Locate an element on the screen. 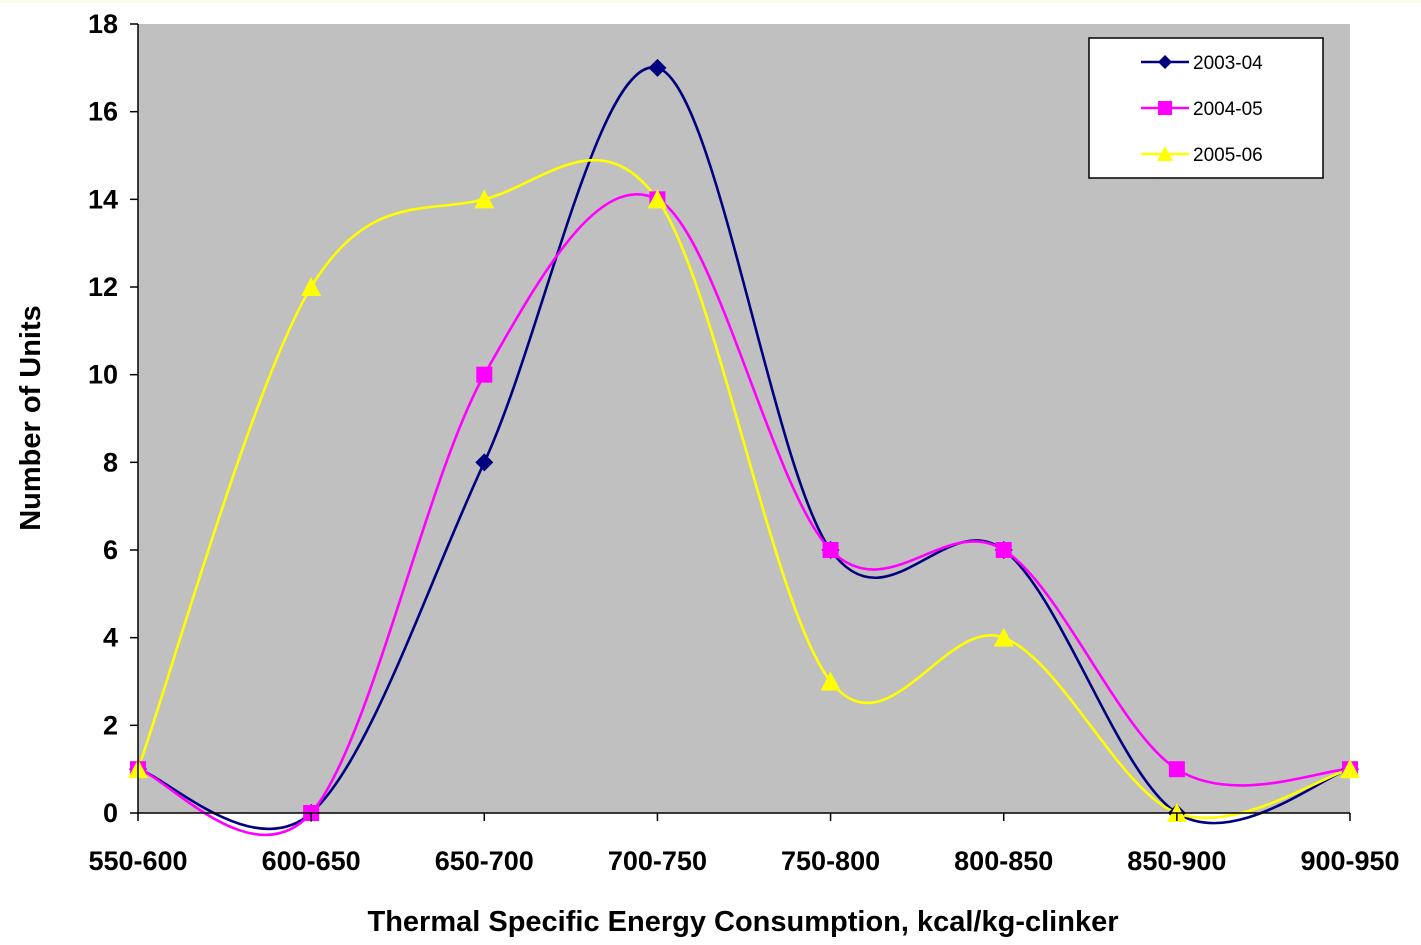  y-tick-label: 8 is located at coordinates (110, 462).